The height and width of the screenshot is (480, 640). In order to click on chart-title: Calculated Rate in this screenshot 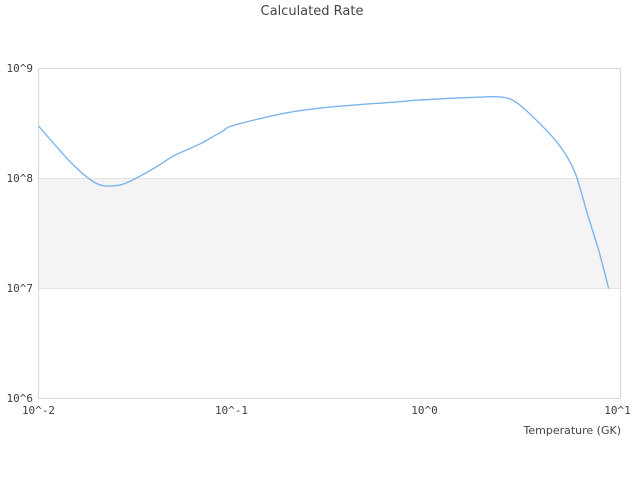, I will do `click(312, 11)`.